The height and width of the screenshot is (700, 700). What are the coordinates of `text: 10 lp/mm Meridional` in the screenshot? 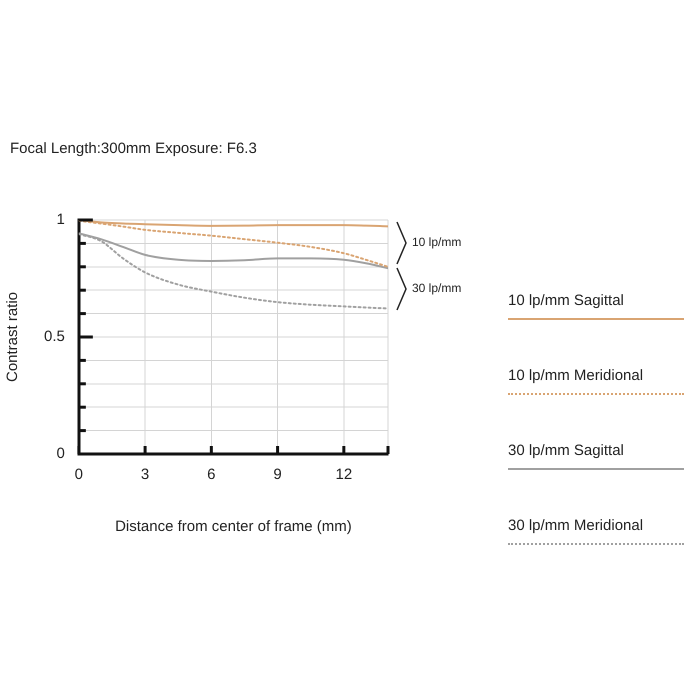 It's located at (576, 375).